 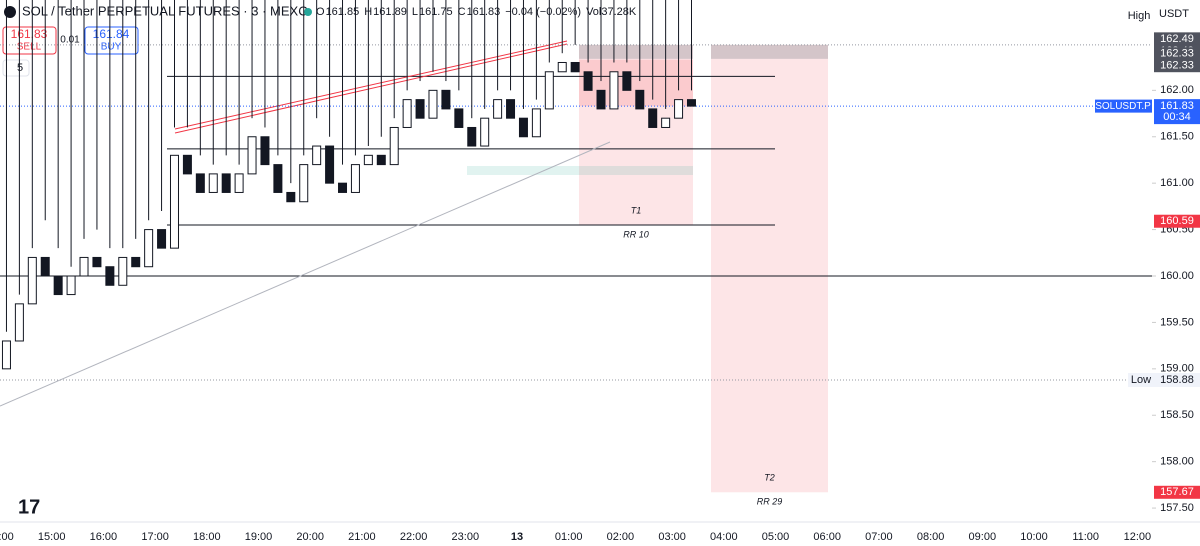 I want to click on legend-value: 161.75, so click(x=436, y=12).